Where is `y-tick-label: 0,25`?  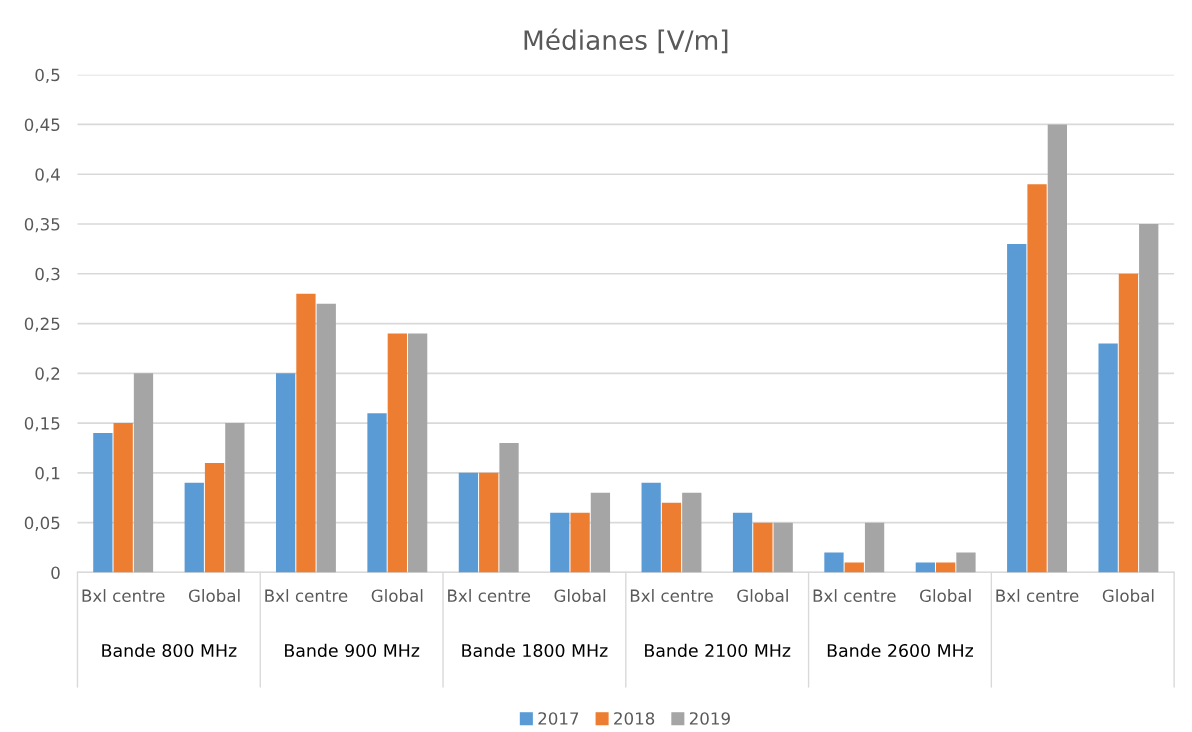 y-tick-label: 0,25 is located at coordinates (42, 324).